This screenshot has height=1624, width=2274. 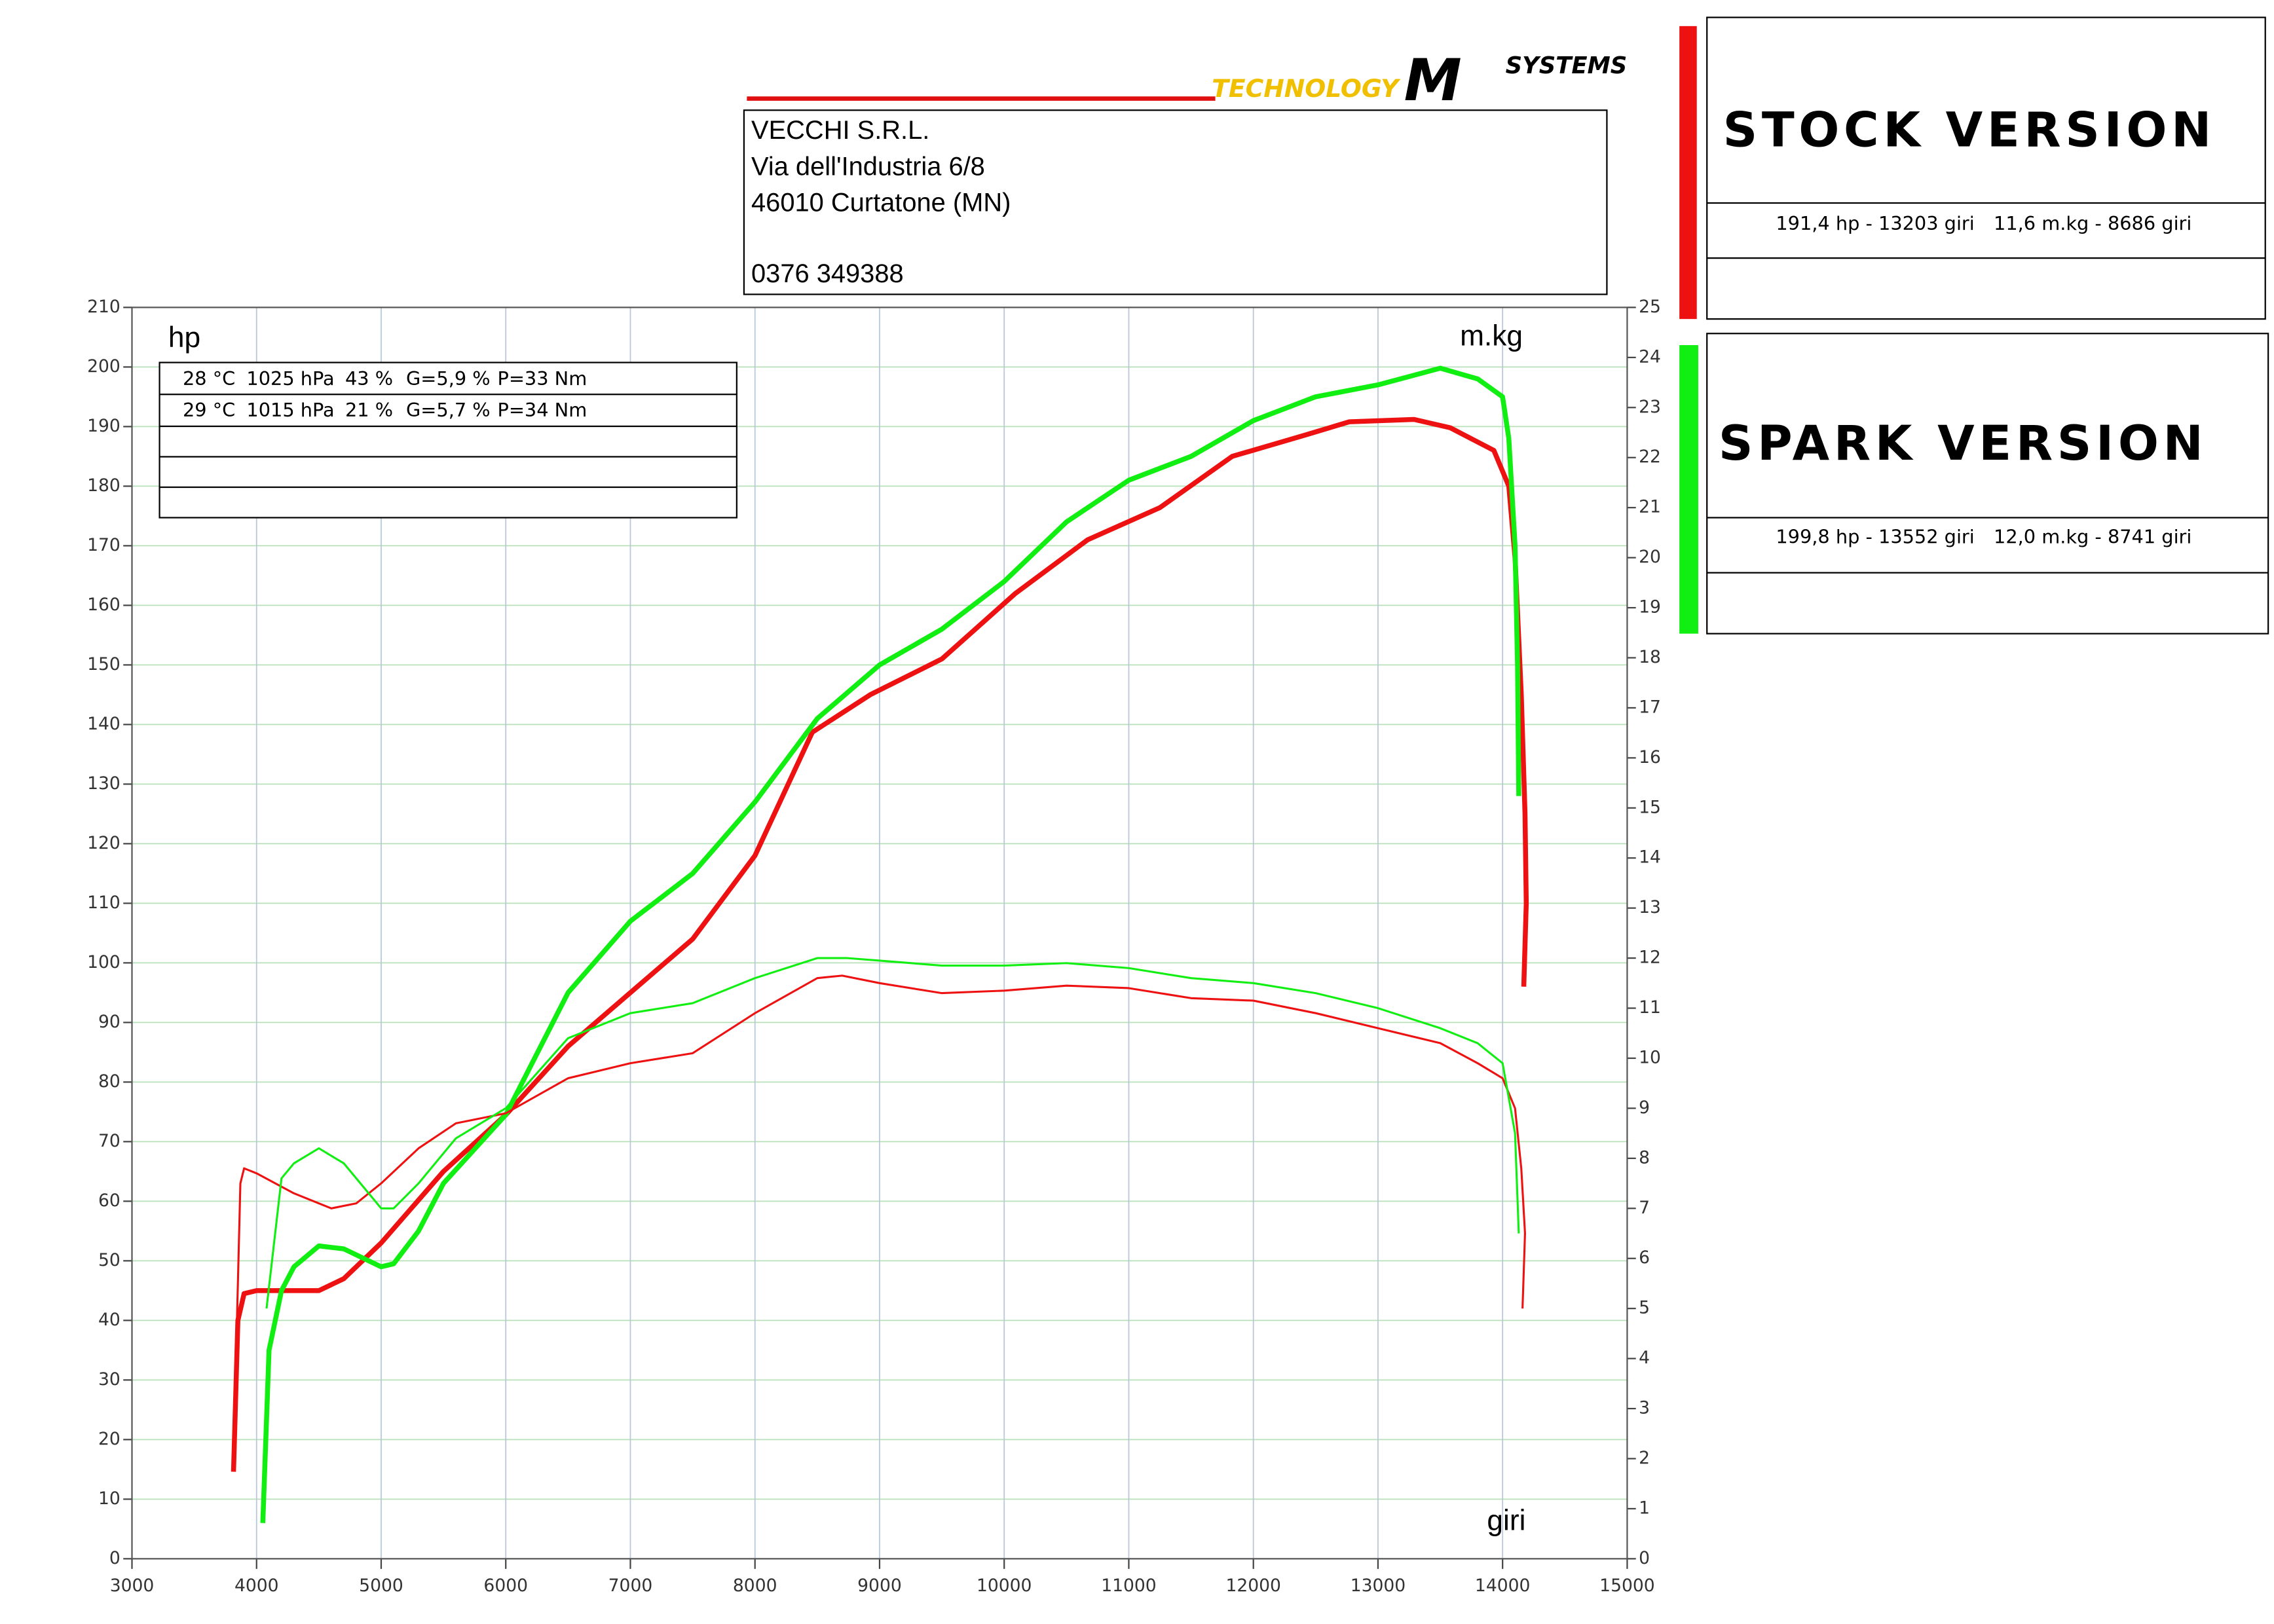 What do you see at coordinates (1650, 657) in the screenshot?
I see `y2-tick-label: 18` at bounding box center [1650, 657].